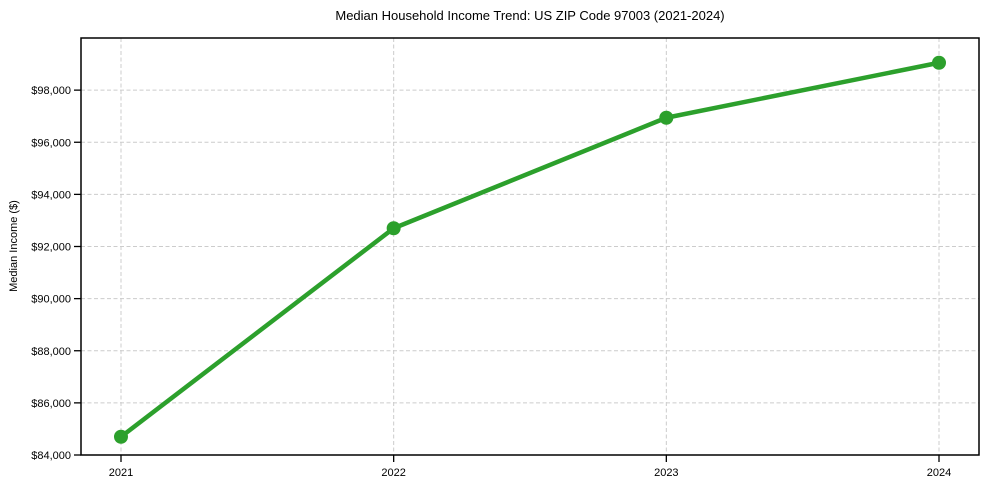 The height and width of the screenshot is (490, 989). What do you see at coordinates (393, 473) in the screenshot?
I see `x-tick-label: 2022` at bounding box center [393, 473].